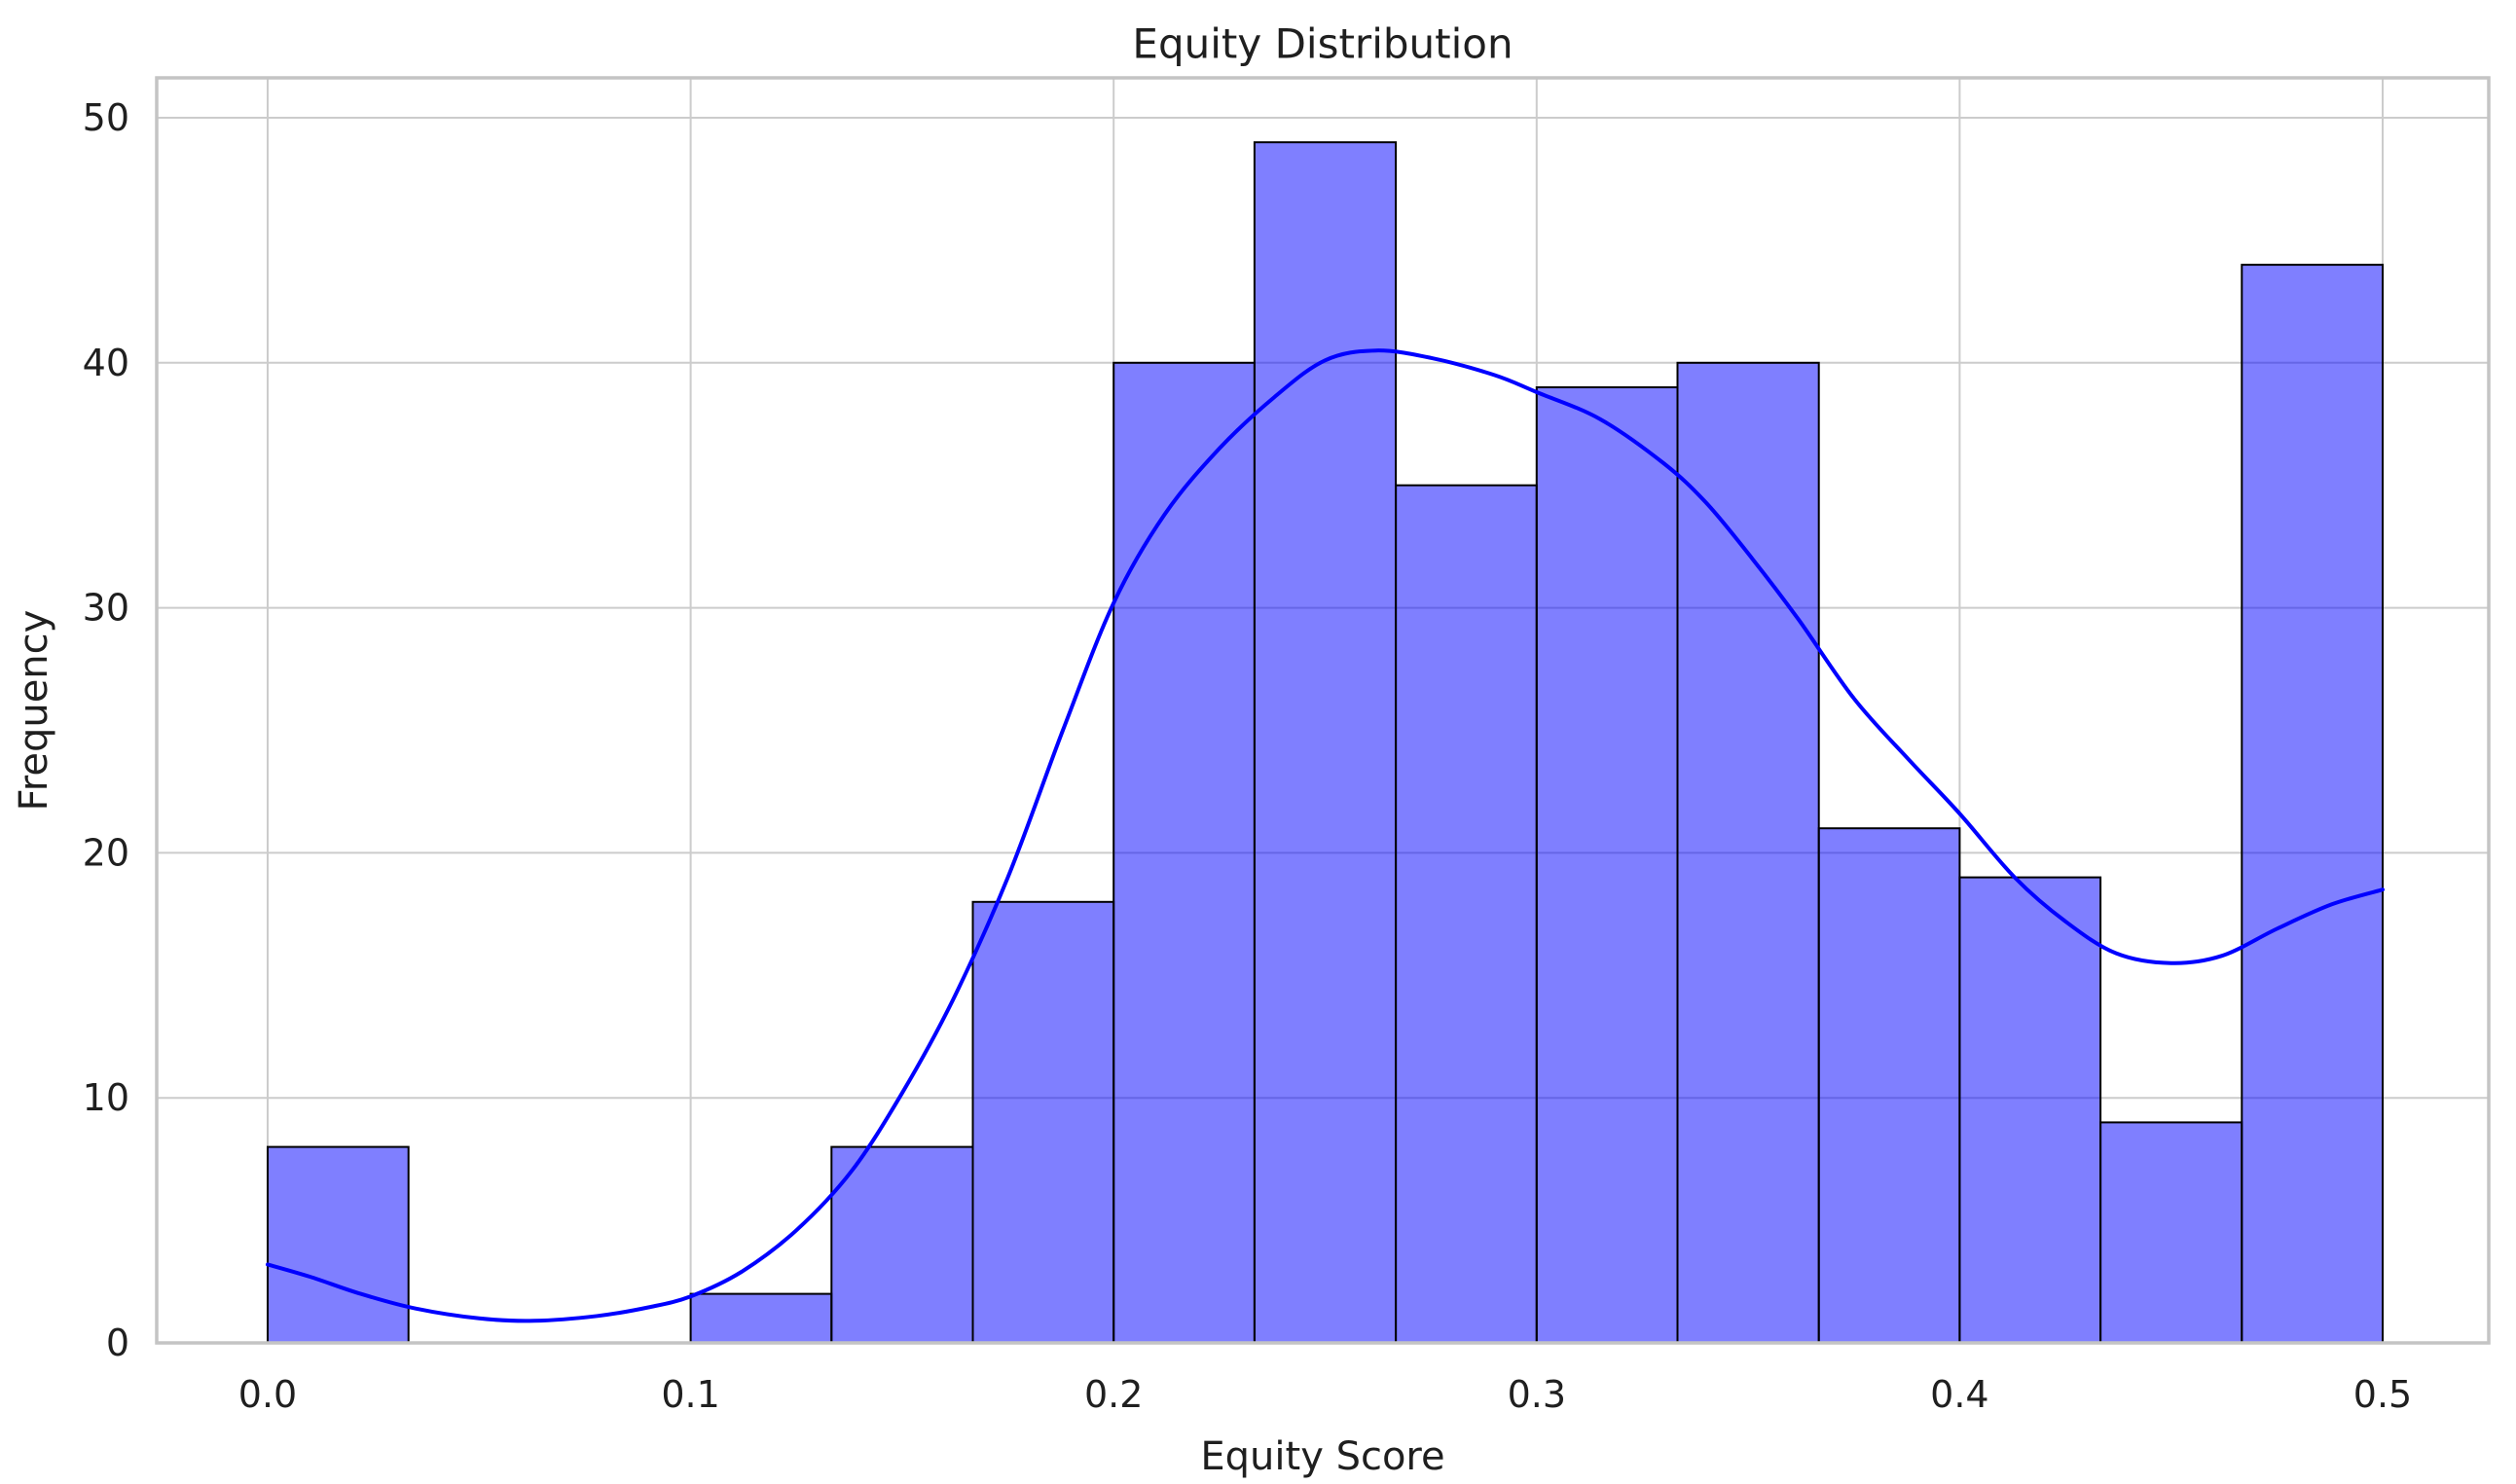  What do you see at coordinates (690, 1394) in the screenshot?
I see `x-tick-label: 0.1` at bounding box center [690, 1394].